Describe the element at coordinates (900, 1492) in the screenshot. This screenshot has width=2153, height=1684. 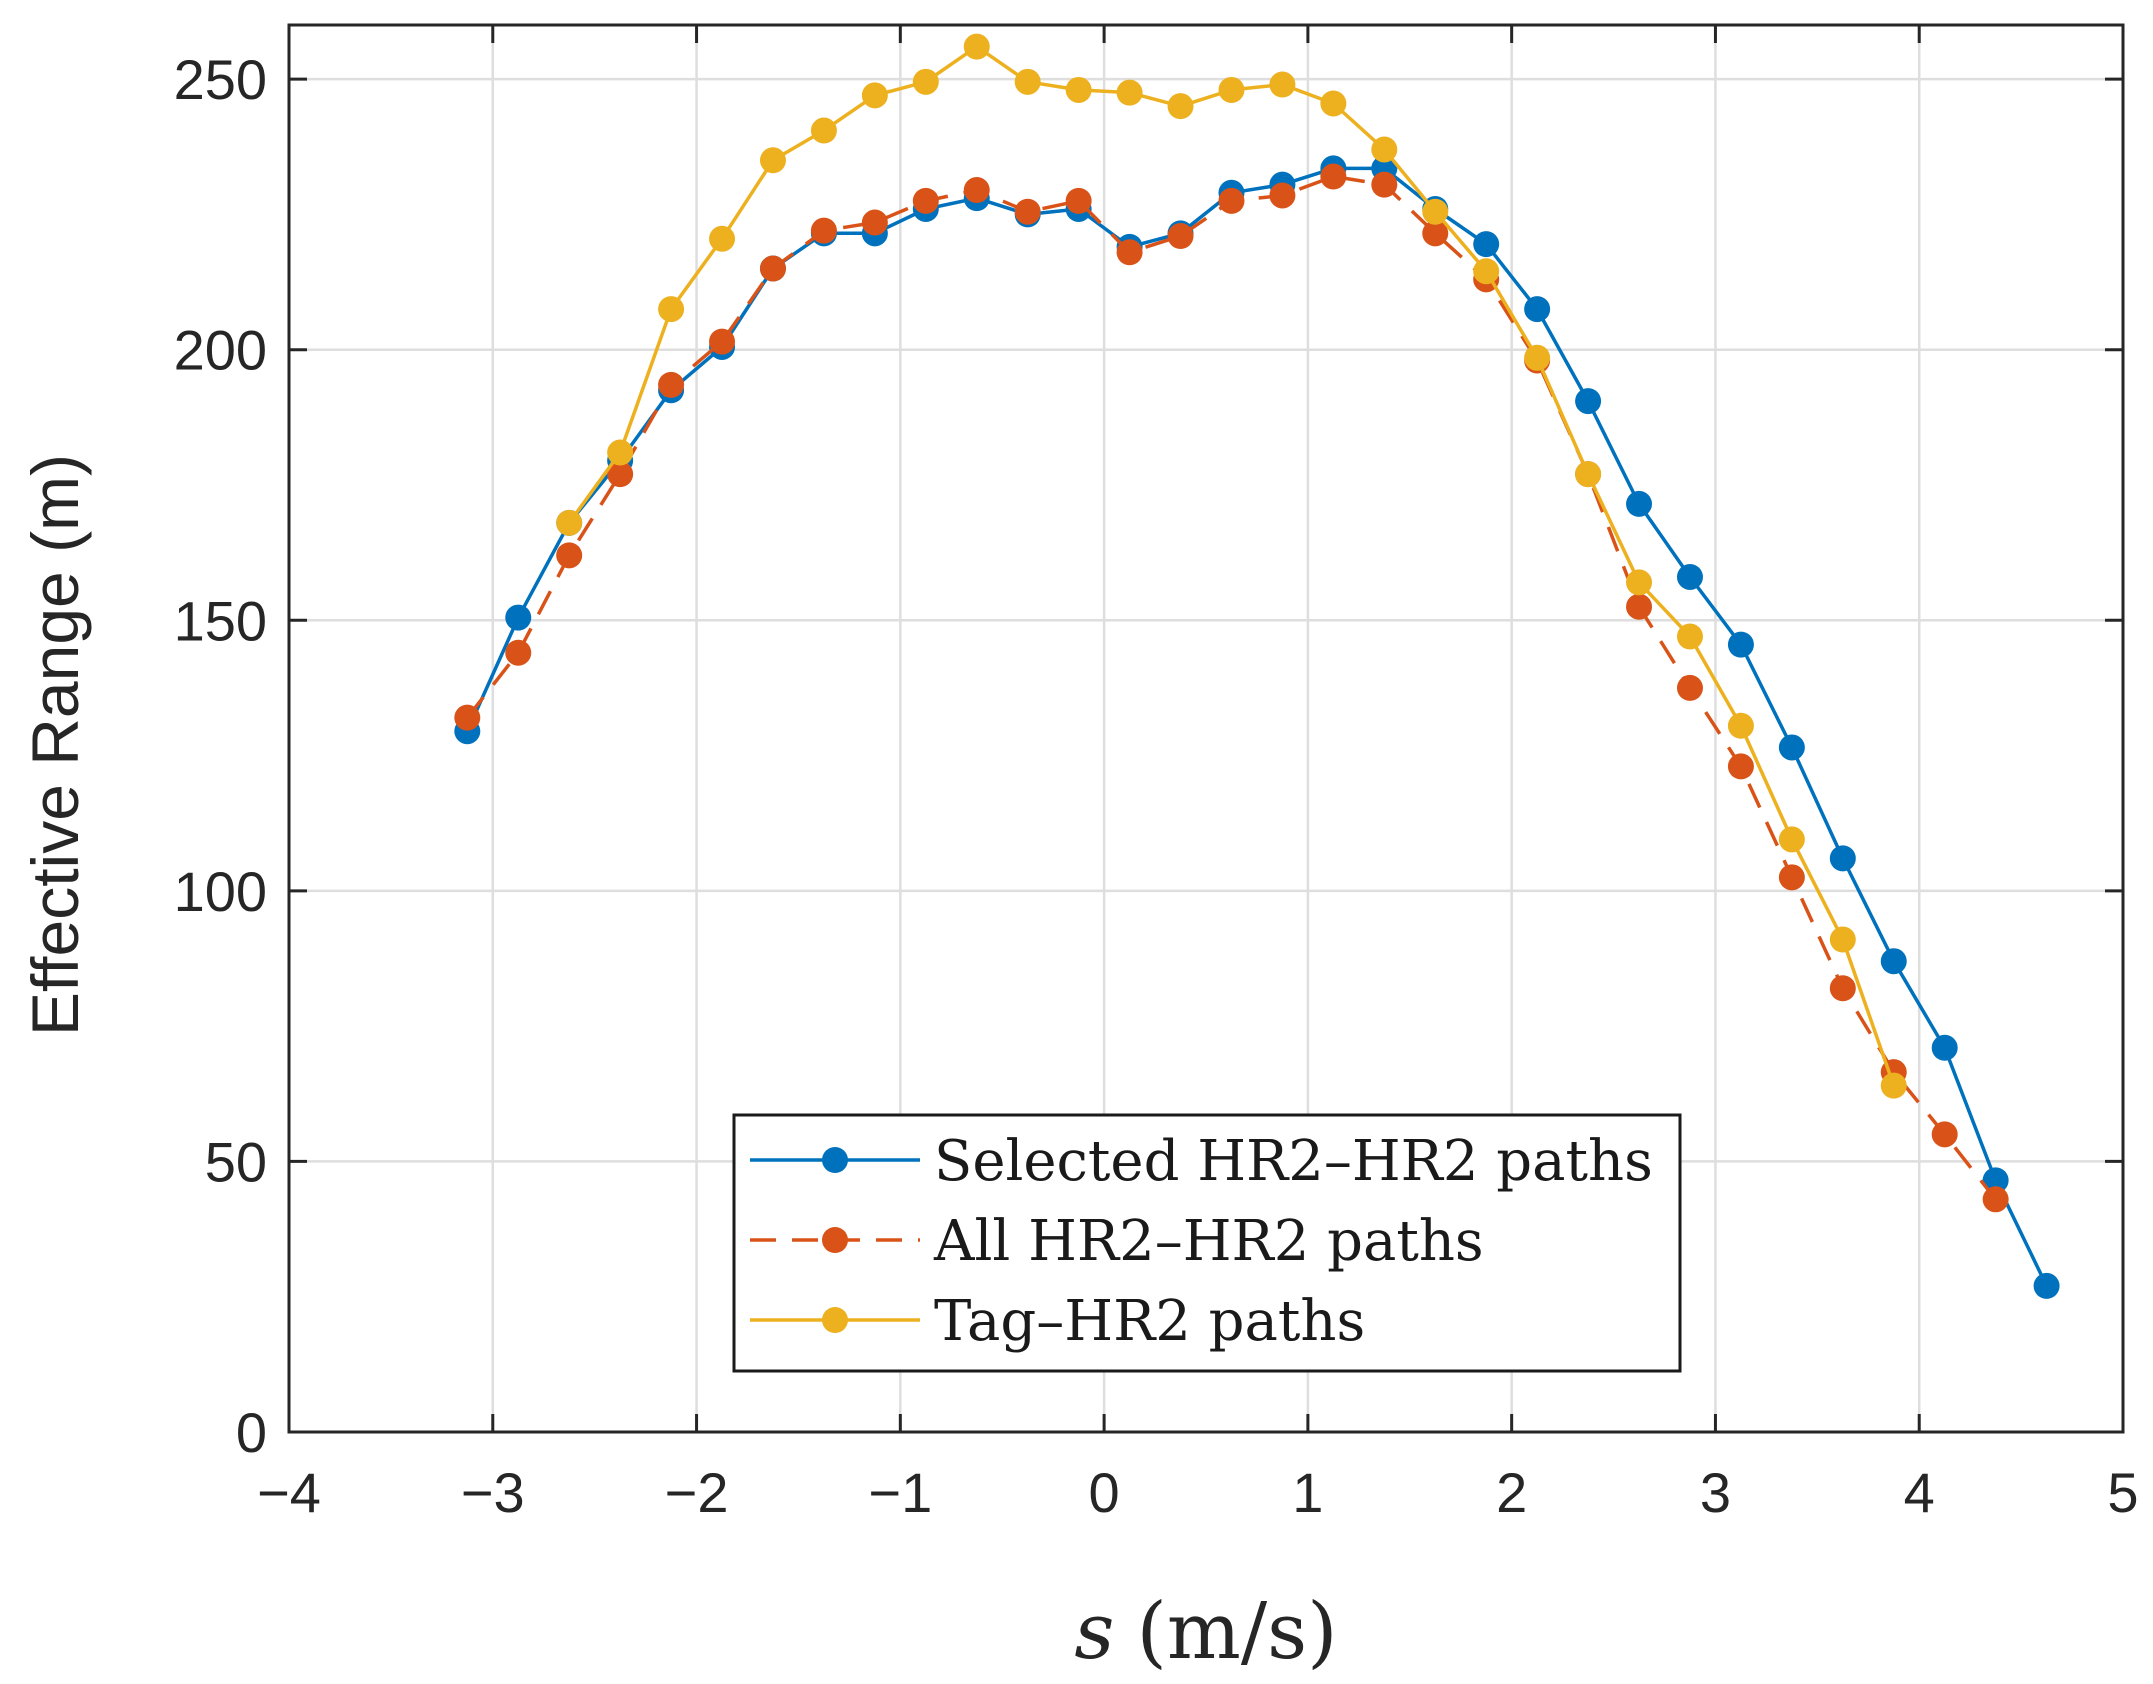
I see `x-tick-label: −1` at that location.